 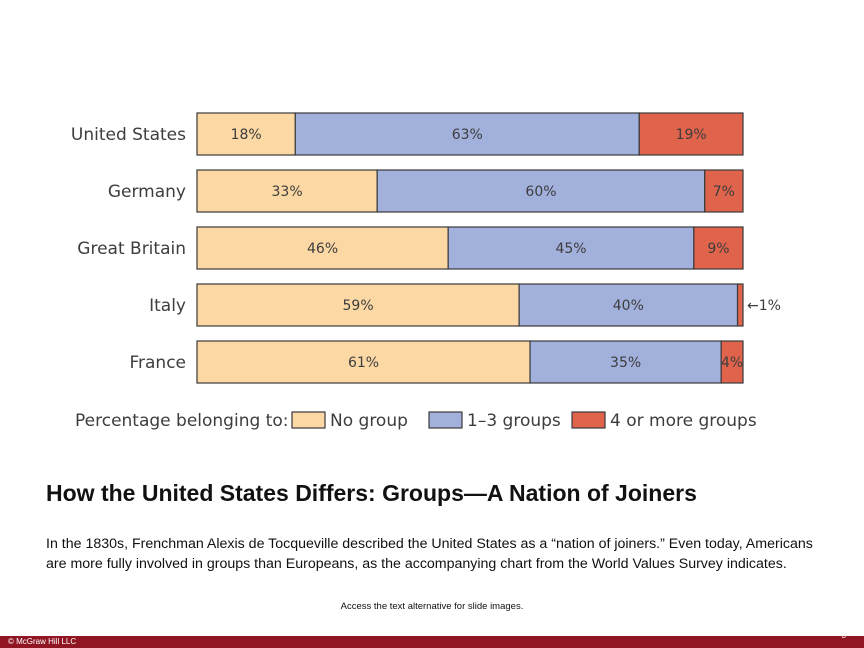 I want to click on legend-swatch-4-or-more-groups, so click(x=588, y=420).